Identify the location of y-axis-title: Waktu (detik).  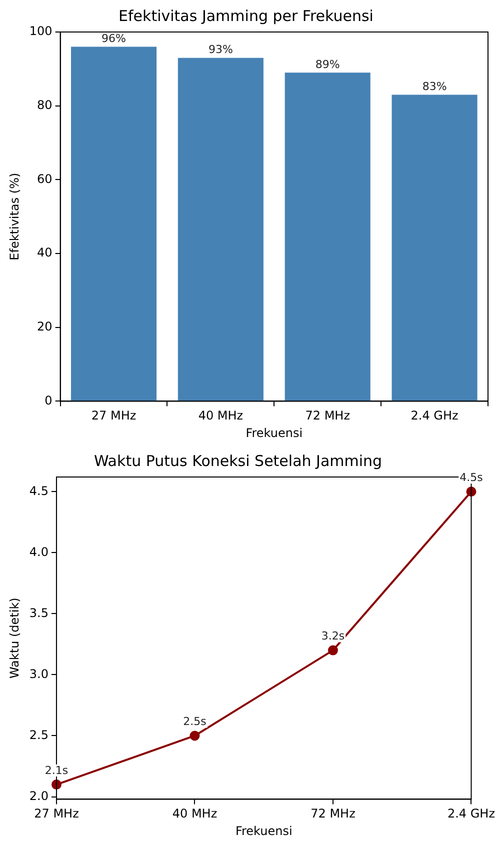
(14, 638).